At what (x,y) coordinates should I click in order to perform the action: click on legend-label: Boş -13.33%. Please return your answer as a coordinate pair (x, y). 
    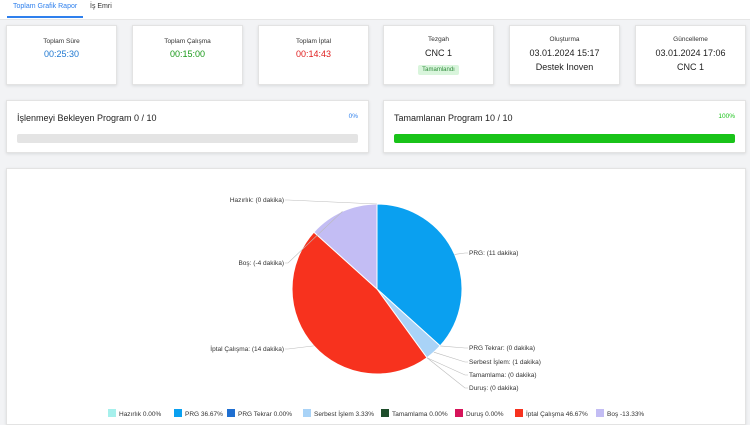
    Looking at the image, I should click on (625, 414).